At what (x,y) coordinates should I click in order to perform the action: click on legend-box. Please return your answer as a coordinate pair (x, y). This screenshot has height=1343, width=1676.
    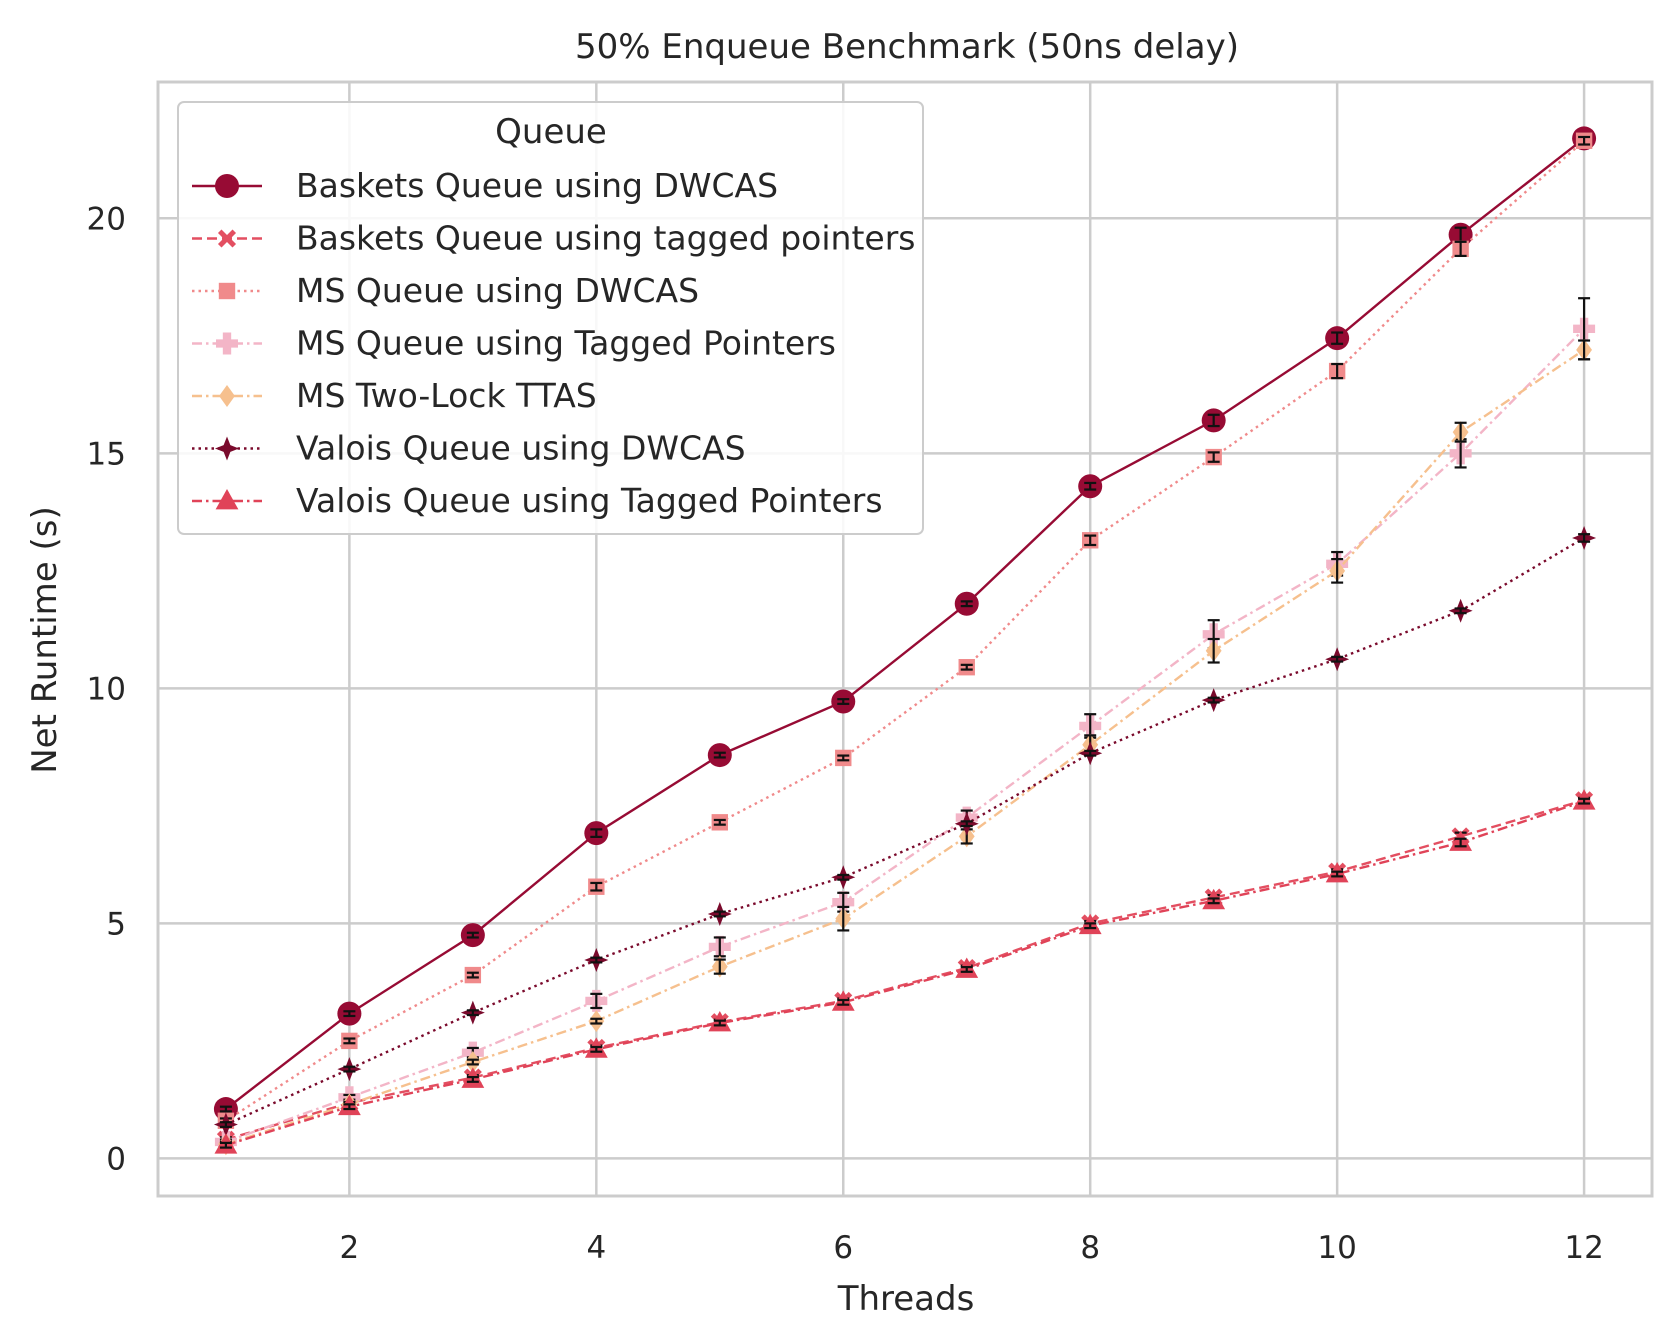
    Looking at the image, I should click on (550, 318).